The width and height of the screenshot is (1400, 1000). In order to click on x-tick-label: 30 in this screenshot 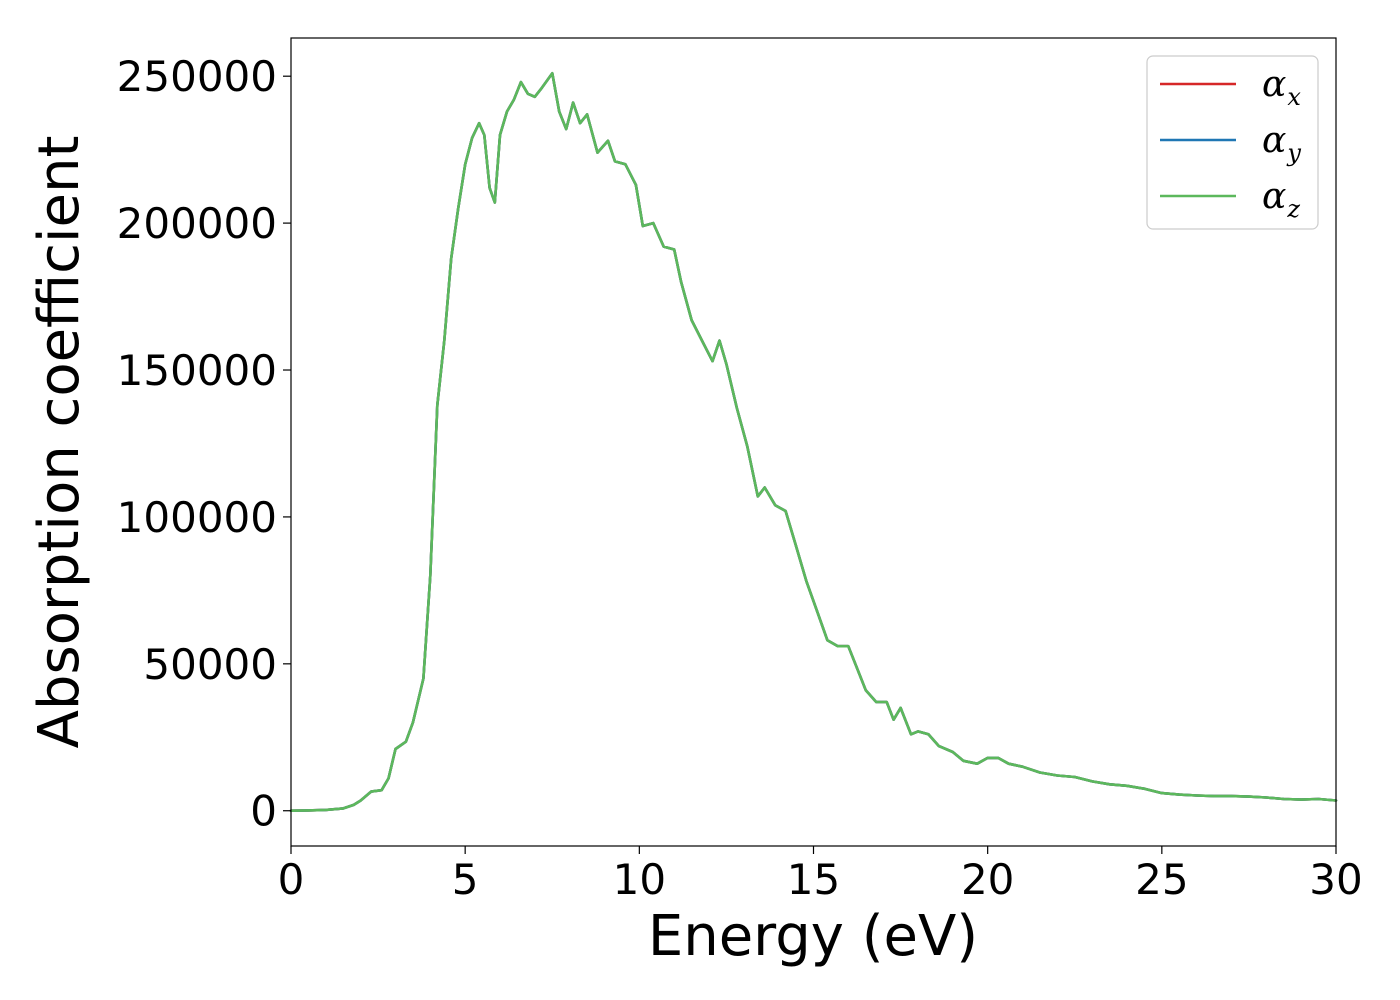, I will do `click(1335, 879)`.